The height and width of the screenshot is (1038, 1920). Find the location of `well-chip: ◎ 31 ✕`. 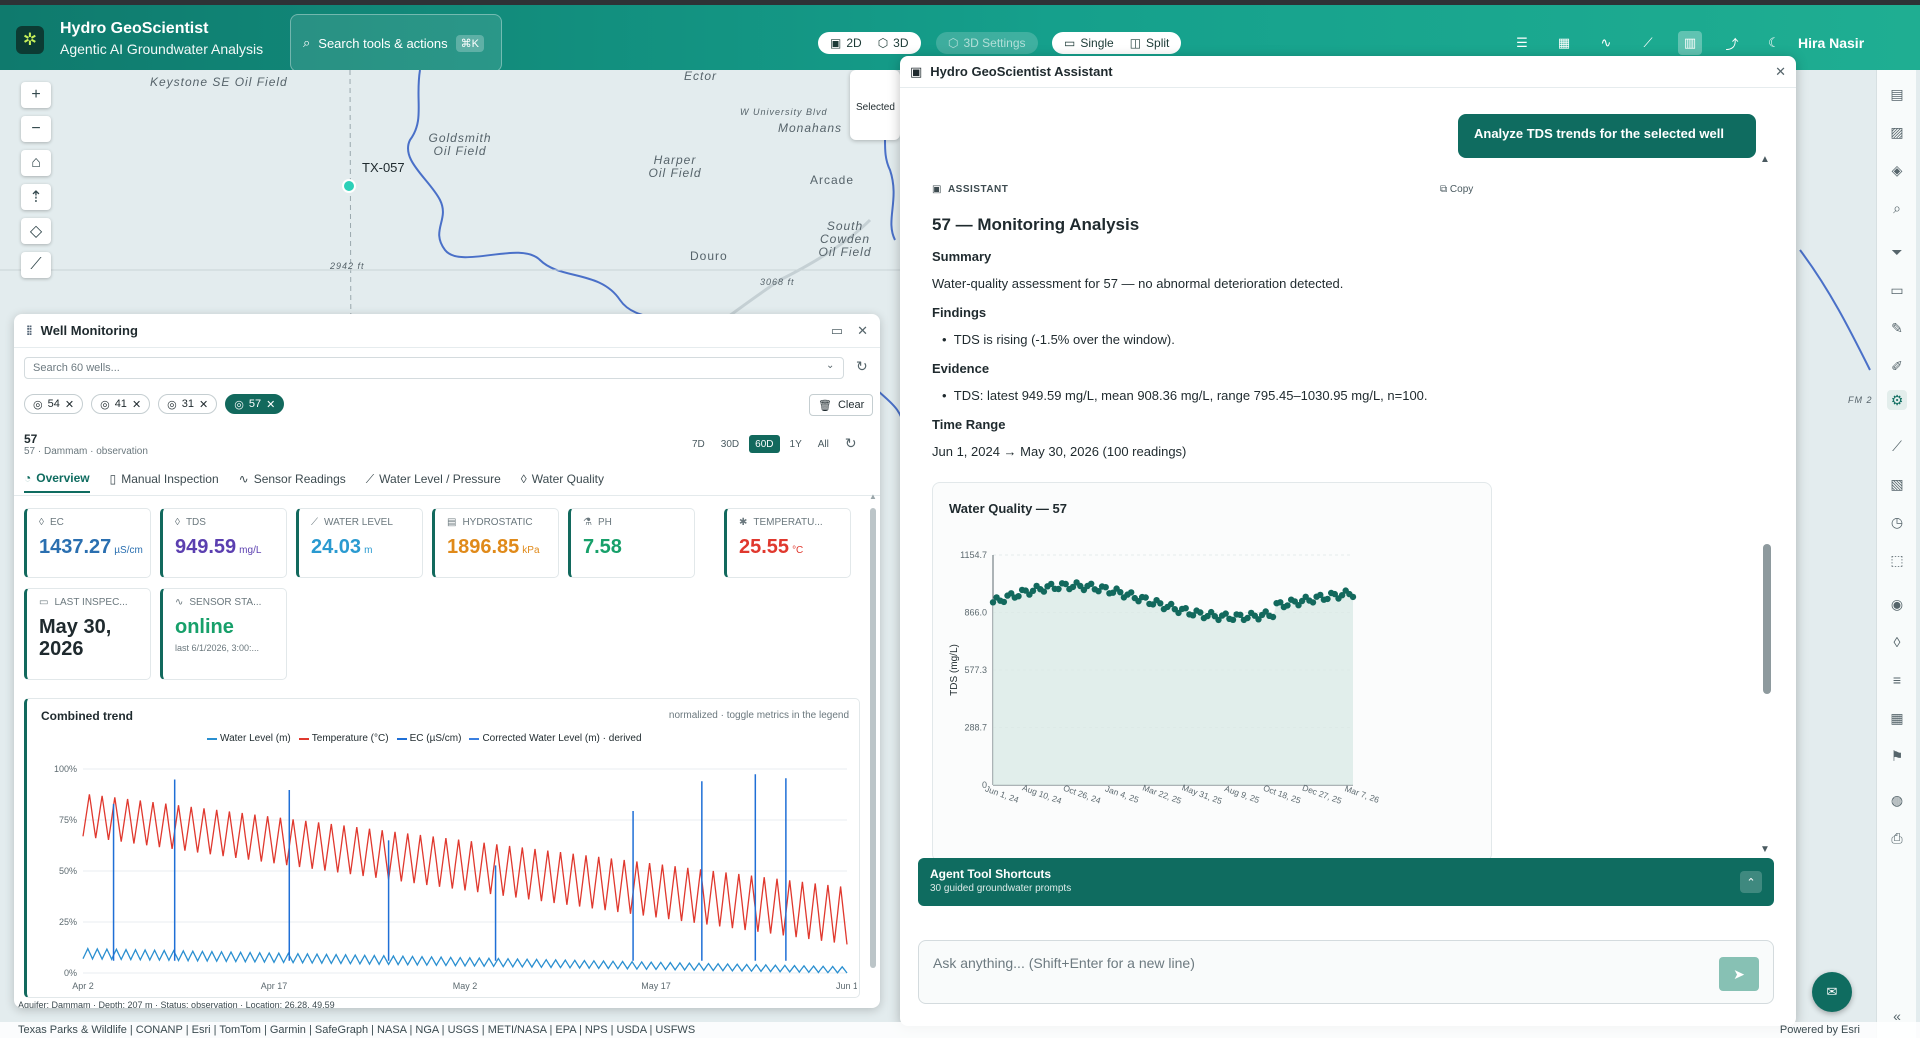

well-chip: ◎ 31 ✕ is located at coordinates (188, 404).